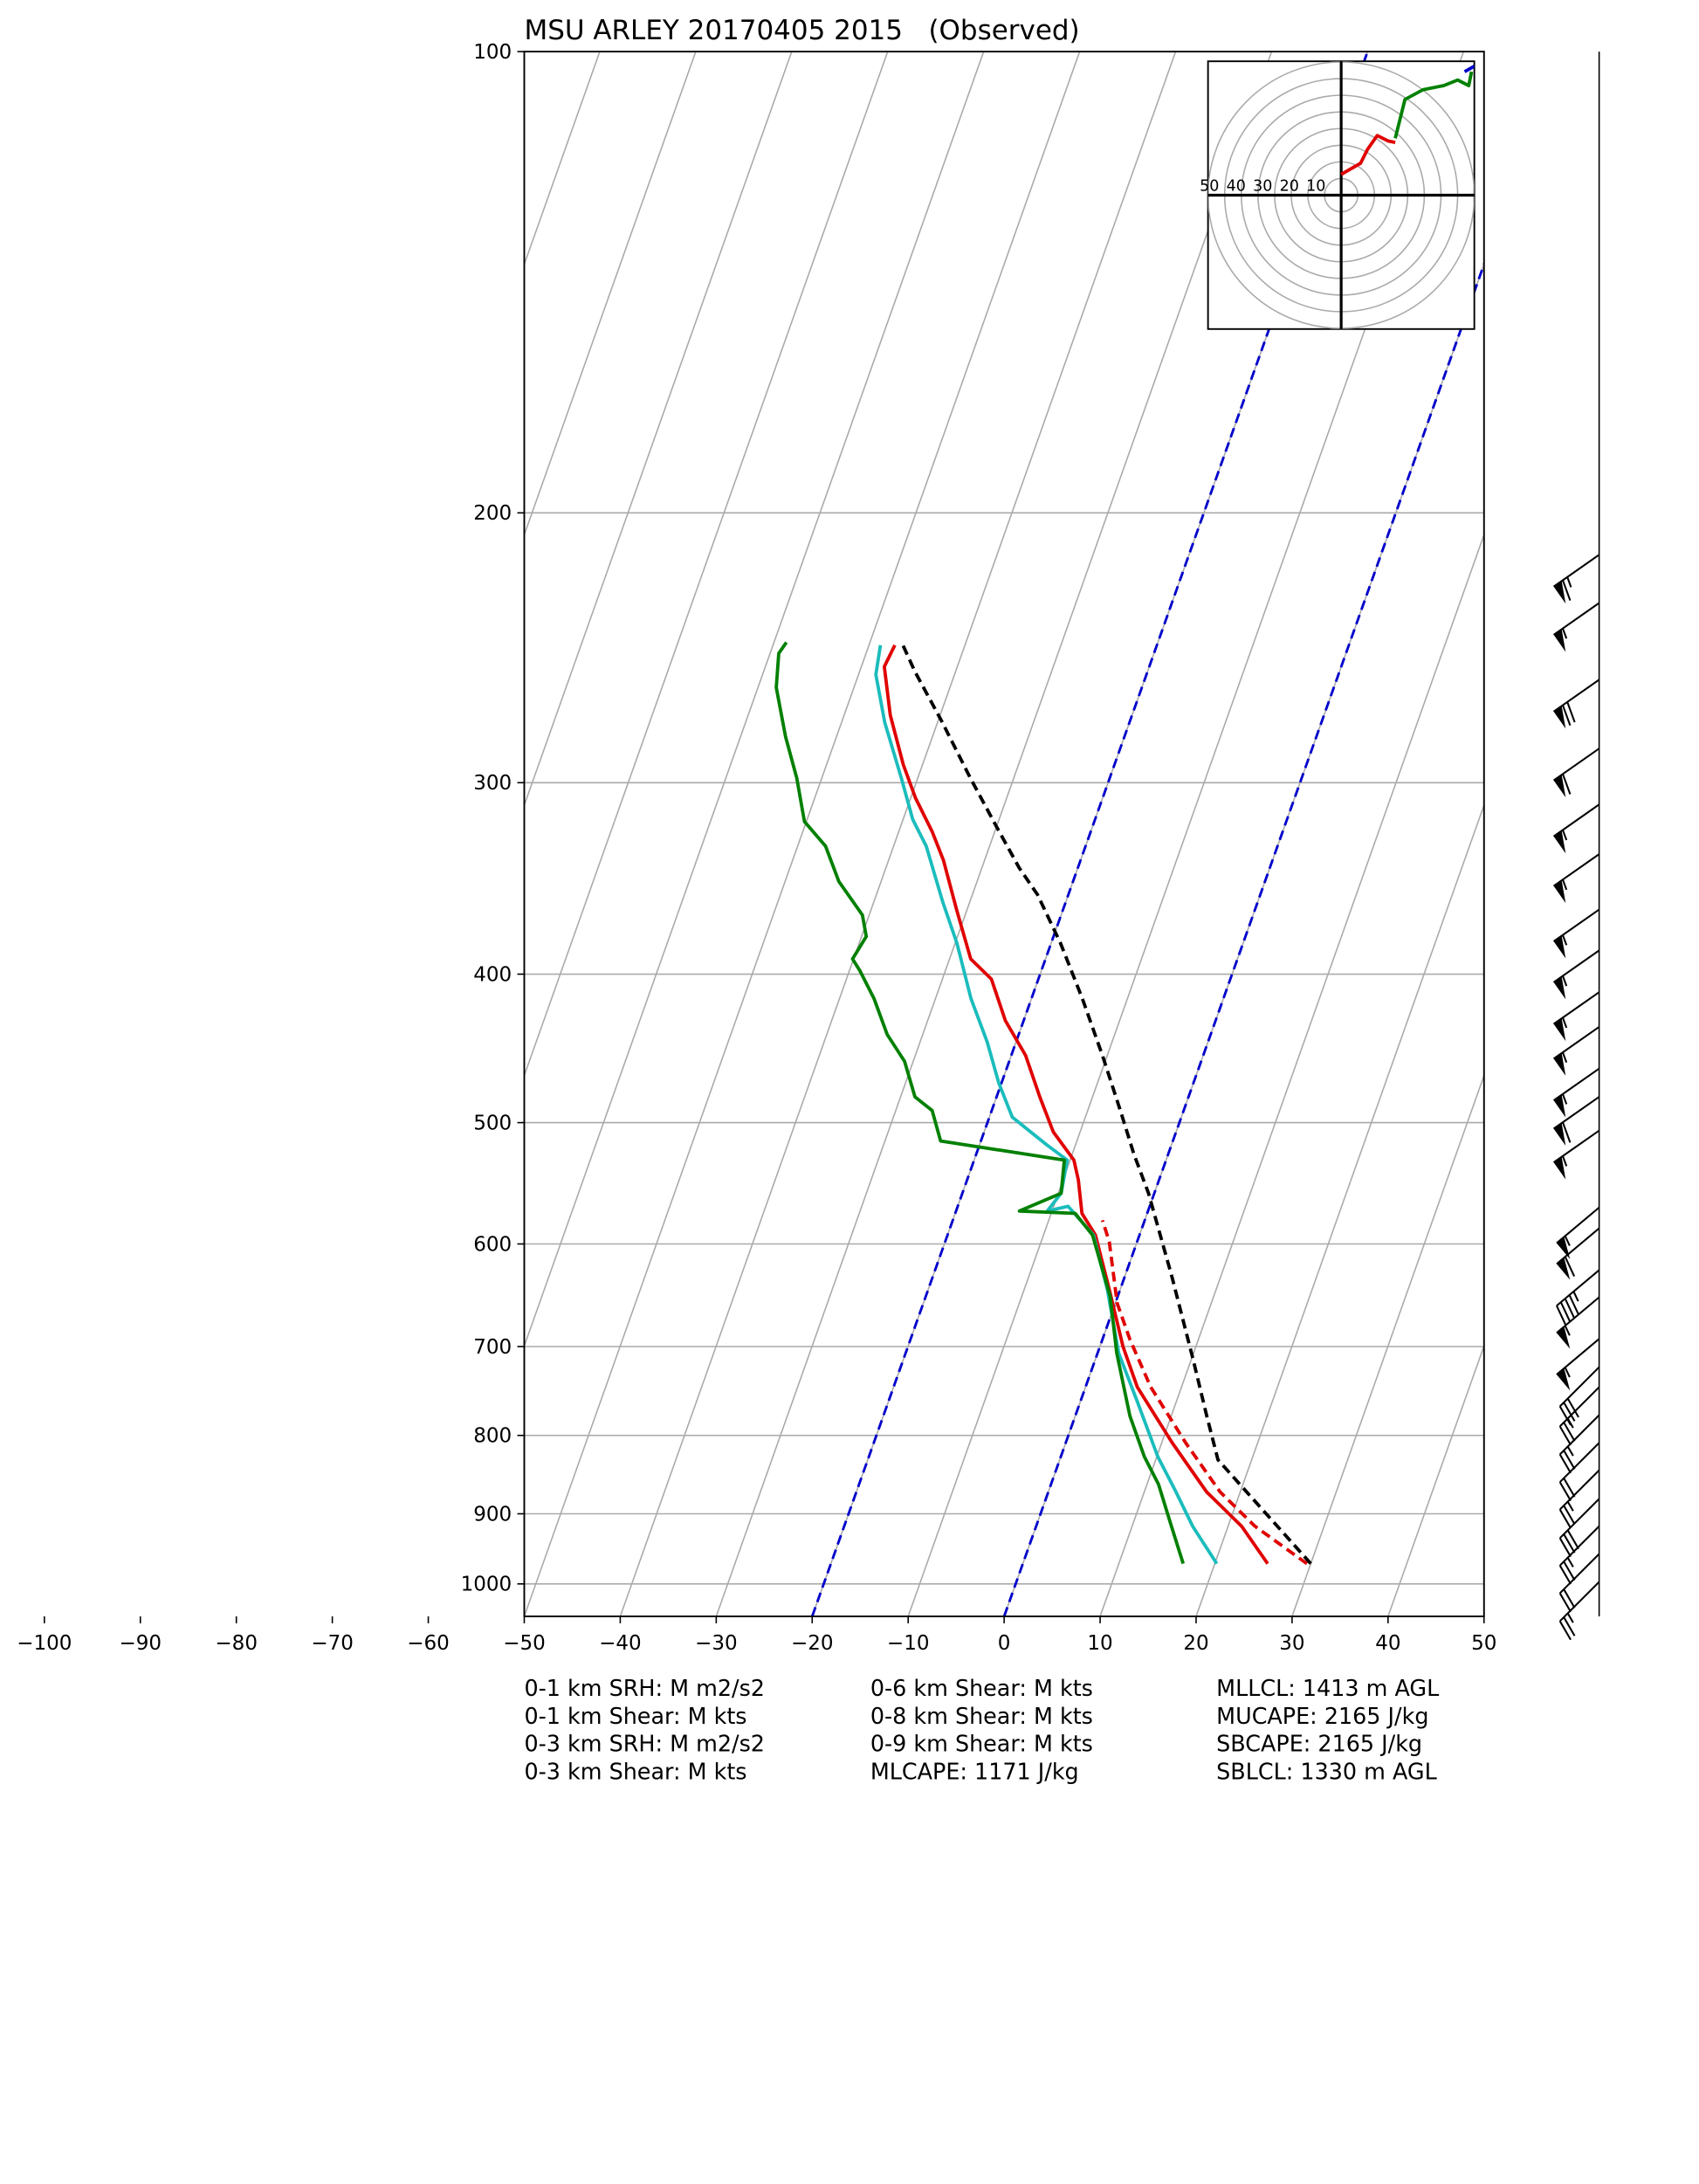 Image resolution: width=1699 pixels, height=2184 pixels. I want to click on wind-barbs, so click(1576, 846).